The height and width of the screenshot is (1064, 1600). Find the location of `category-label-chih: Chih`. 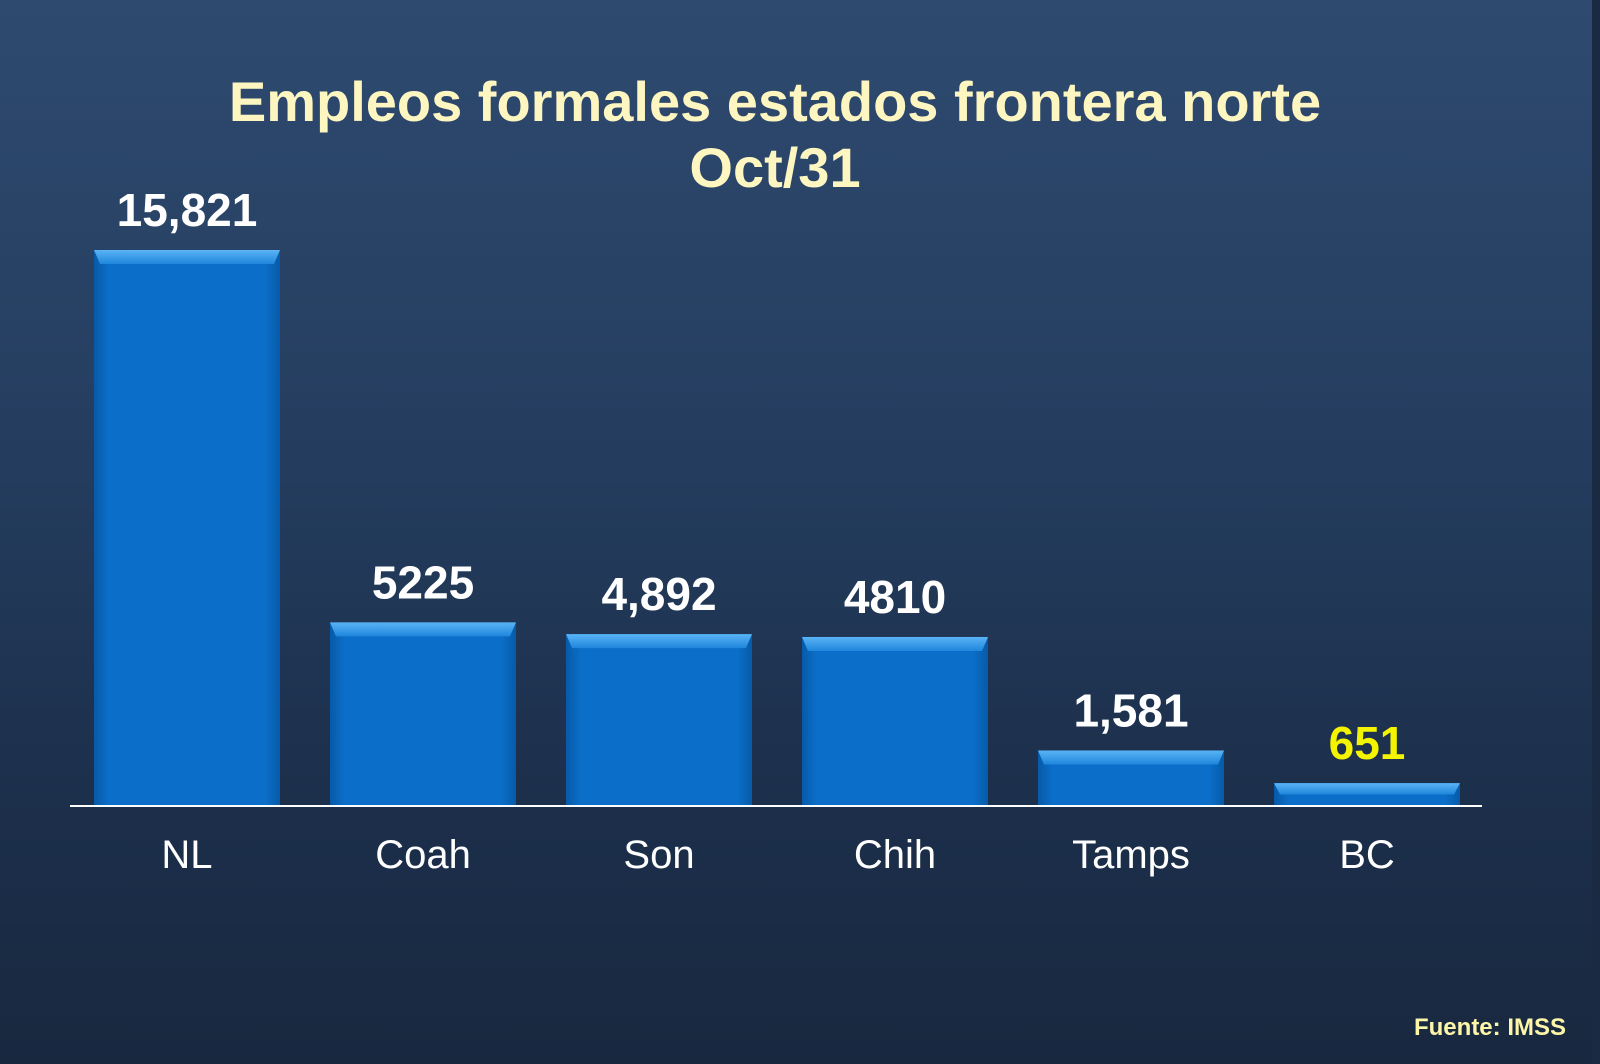

category-label-chih: Chih is located at coordinates (895, 855).